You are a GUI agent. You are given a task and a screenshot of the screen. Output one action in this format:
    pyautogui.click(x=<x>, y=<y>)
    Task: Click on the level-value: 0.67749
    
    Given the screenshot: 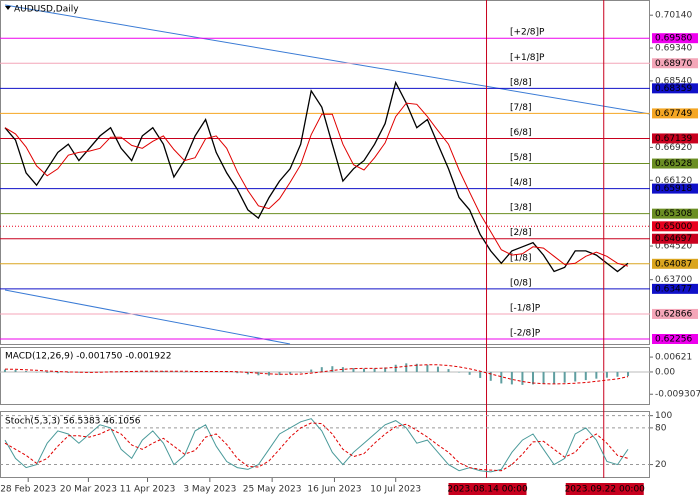 What is the action you would take?
    pyautogui.click(x=673, y=114)
    